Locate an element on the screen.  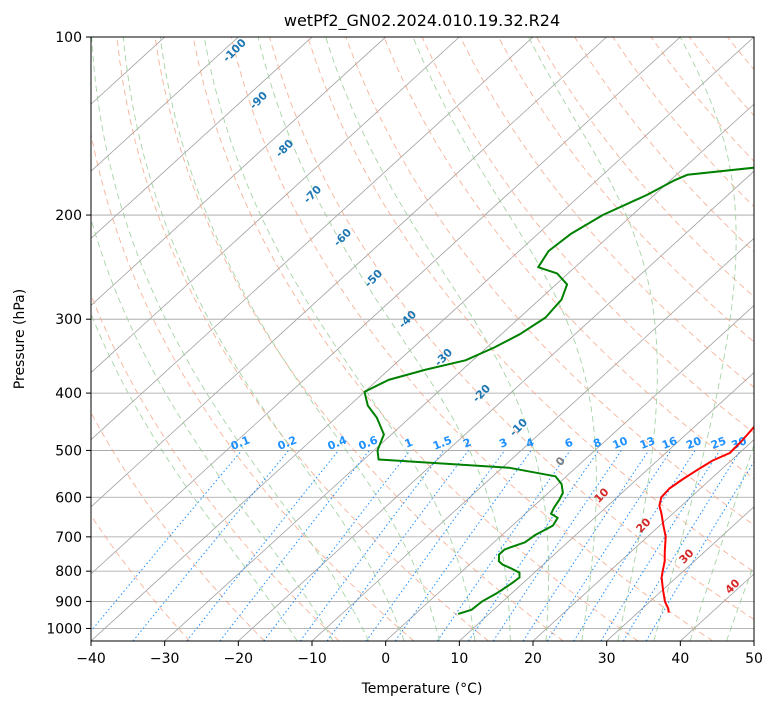
moist-adiabat-label: -20 is located at coordinates (481, 393).